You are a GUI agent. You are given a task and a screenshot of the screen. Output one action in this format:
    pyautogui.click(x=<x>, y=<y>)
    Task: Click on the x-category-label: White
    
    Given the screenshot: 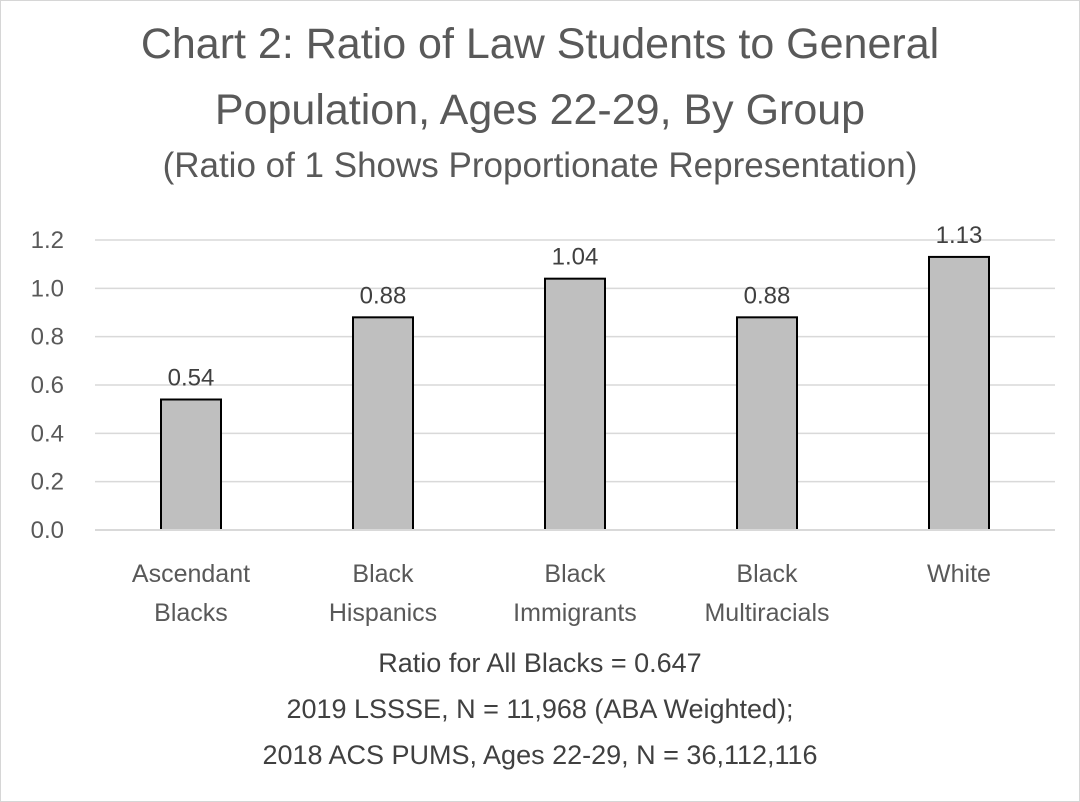 What is the action you would take?
    pyautogui.click(x=959, y=574)
    